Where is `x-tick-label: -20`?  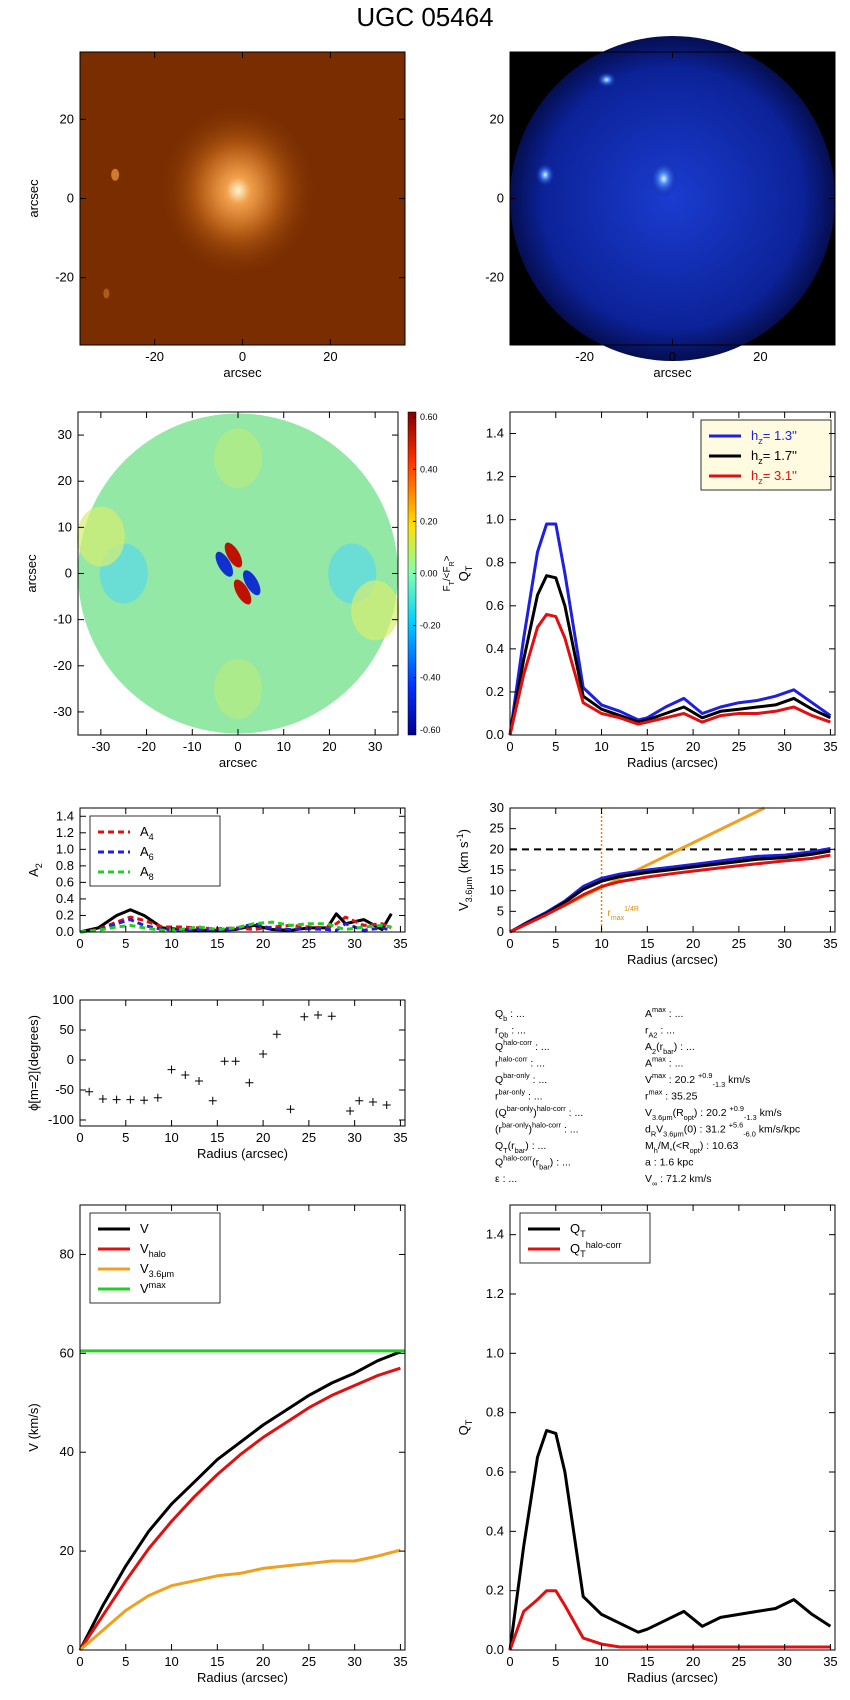 x-tick-label: -20 is located at coordinates (146, 746).